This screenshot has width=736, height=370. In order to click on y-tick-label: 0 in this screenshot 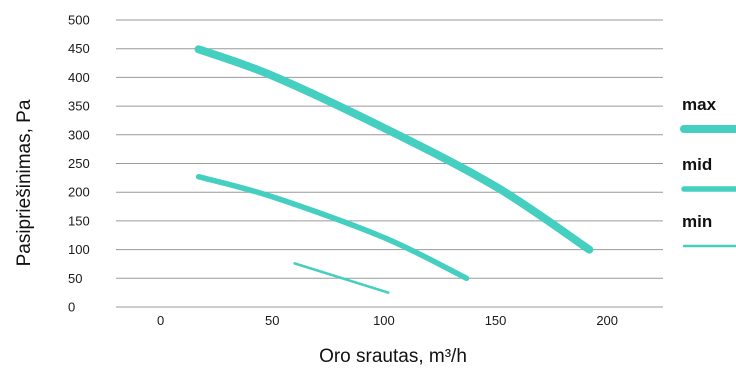, I will do `click(71, 307)`.